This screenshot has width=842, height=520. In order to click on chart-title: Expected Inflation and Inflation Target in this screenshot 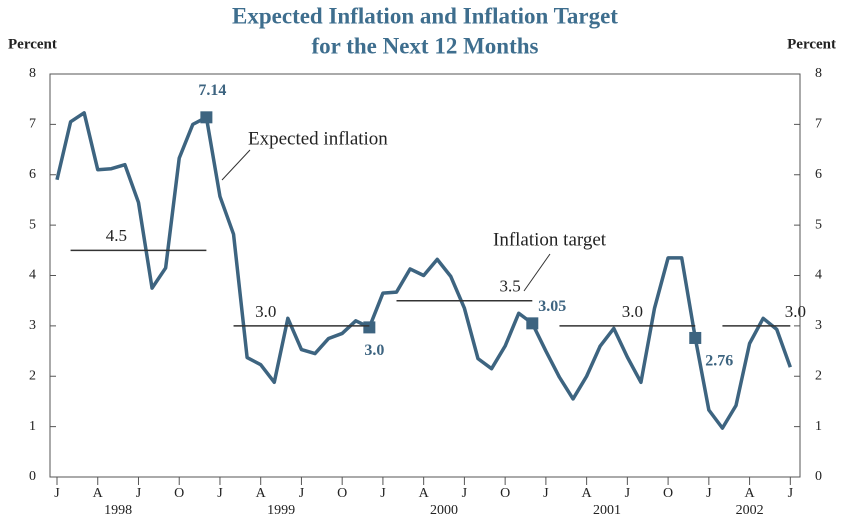, I will do `click(425, 15)`.